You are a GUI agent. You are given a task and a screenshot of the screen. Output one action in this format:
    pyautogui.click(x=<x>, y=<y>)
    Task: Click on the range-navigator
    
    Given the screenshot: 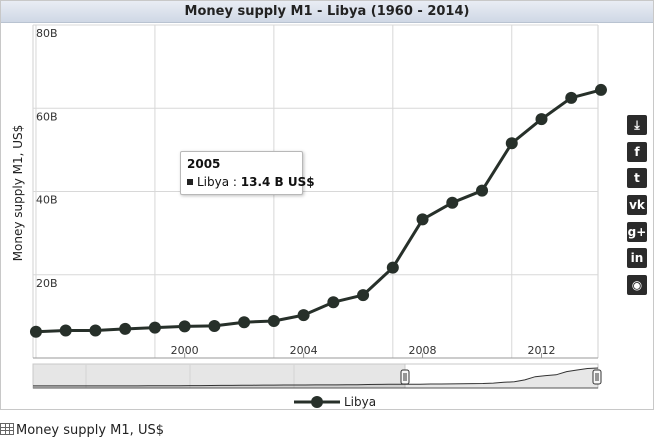 What is the action you would take?
    pyautogui.click(x=317, y=376)
    